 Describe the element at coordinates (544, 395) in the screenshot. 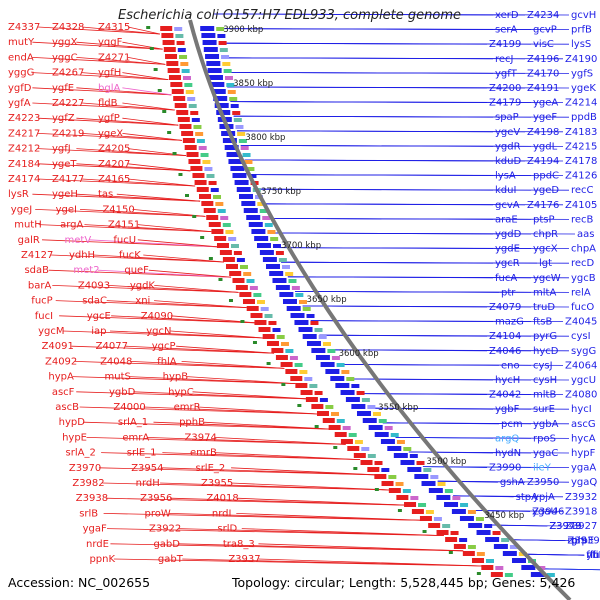

I see `gene-label: mltB` at that location.